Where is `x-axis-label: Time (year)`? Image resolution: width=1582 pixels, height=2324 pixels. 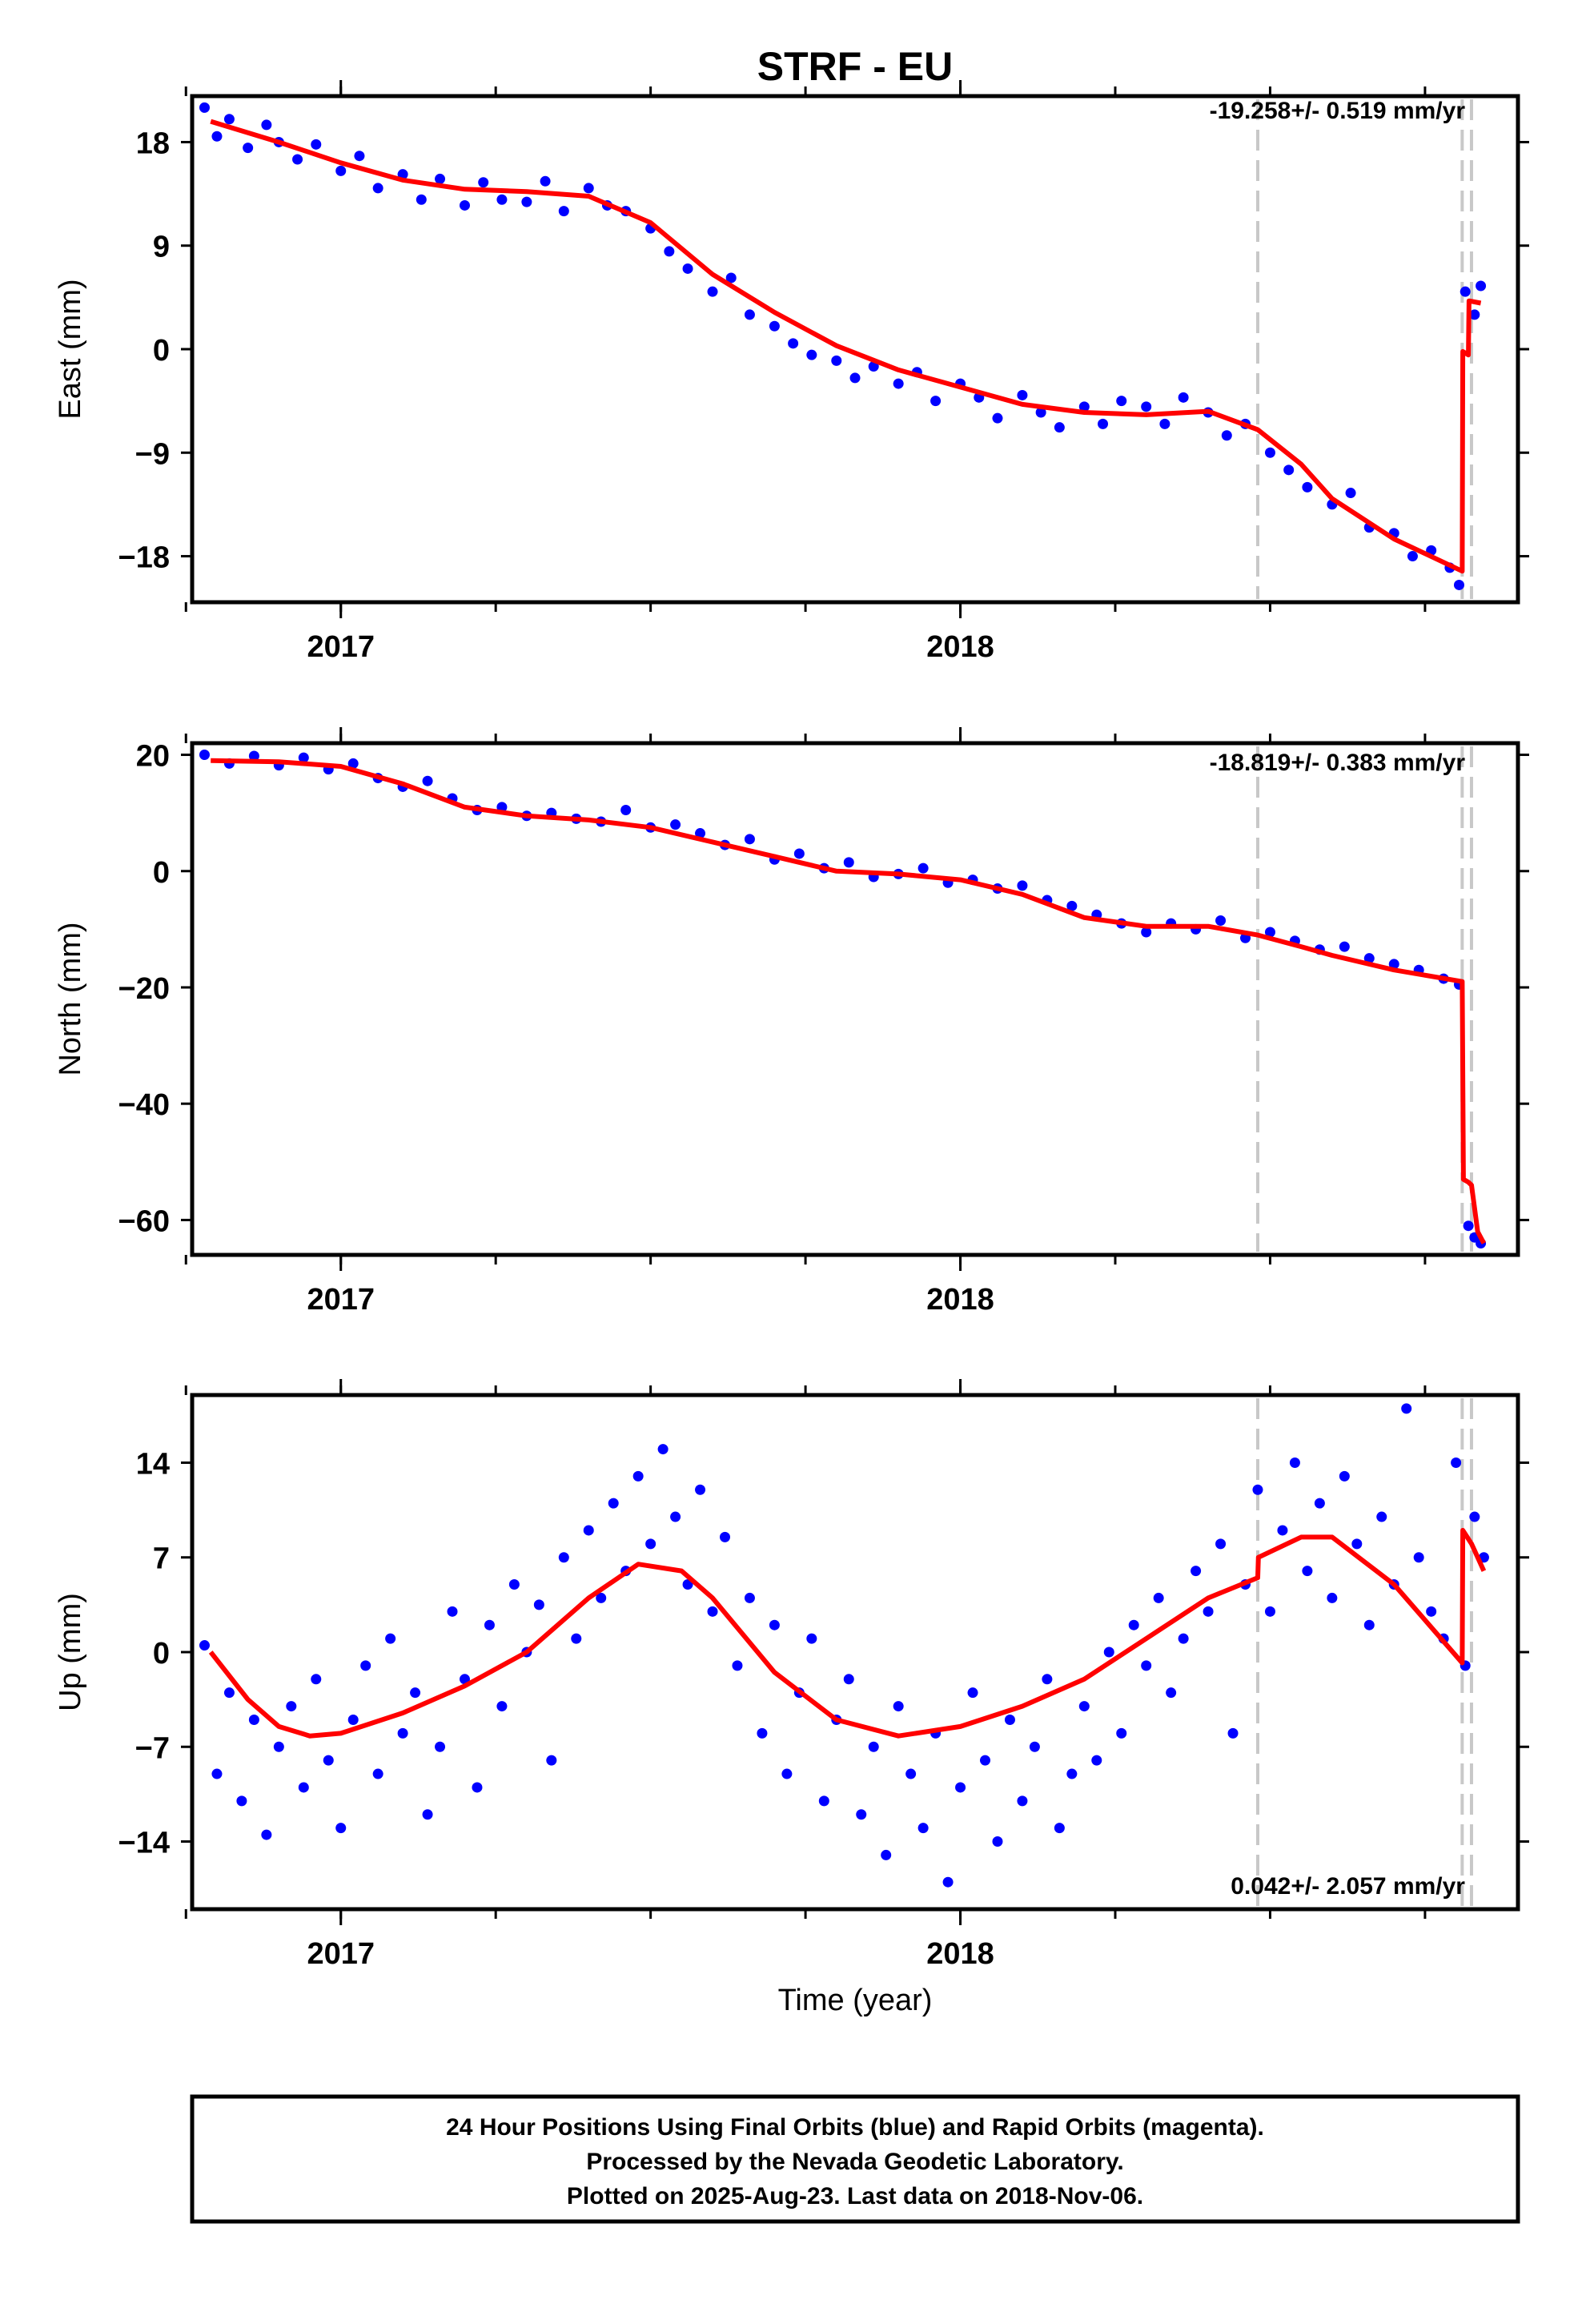
x-axis-label: Time (year) is located at coordinates (855, 2000).